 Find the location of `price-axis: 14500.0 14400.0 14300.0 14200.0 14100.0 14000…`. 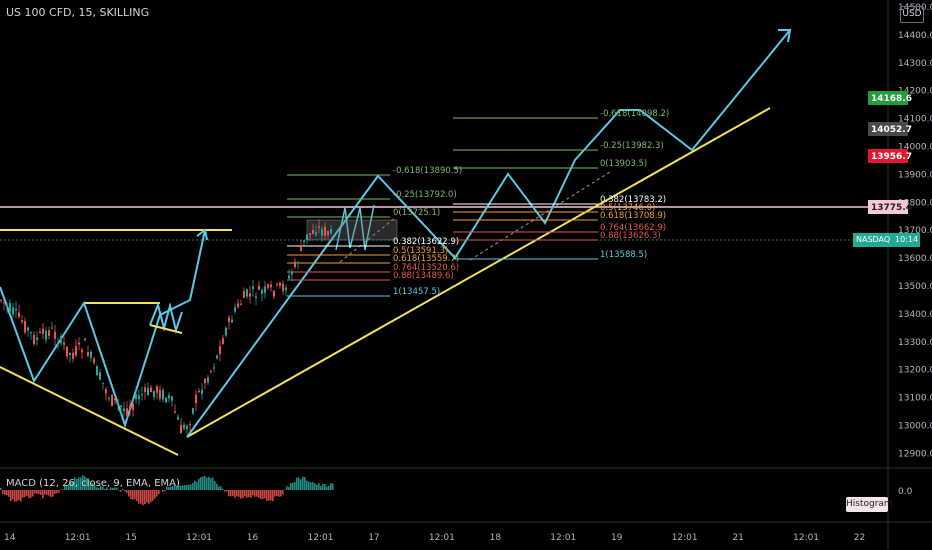

price-axis: 14500.0 14400.0 14300.0 14200.0 14100.0 14000… is located at coordinates (915, 250).